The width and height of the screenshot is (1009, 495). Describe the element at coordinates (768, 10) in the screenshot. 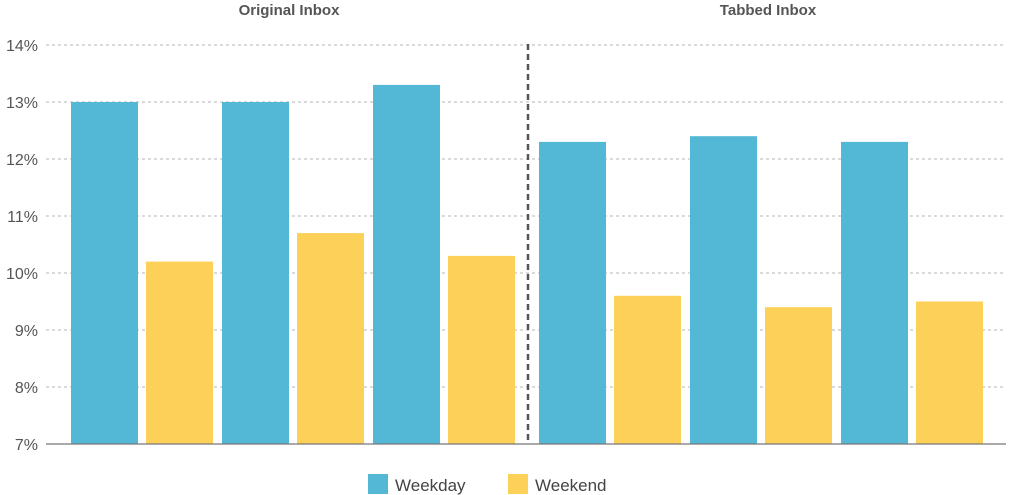

I see `panel-title-tabbed: Tabbed Inbox` at that location.